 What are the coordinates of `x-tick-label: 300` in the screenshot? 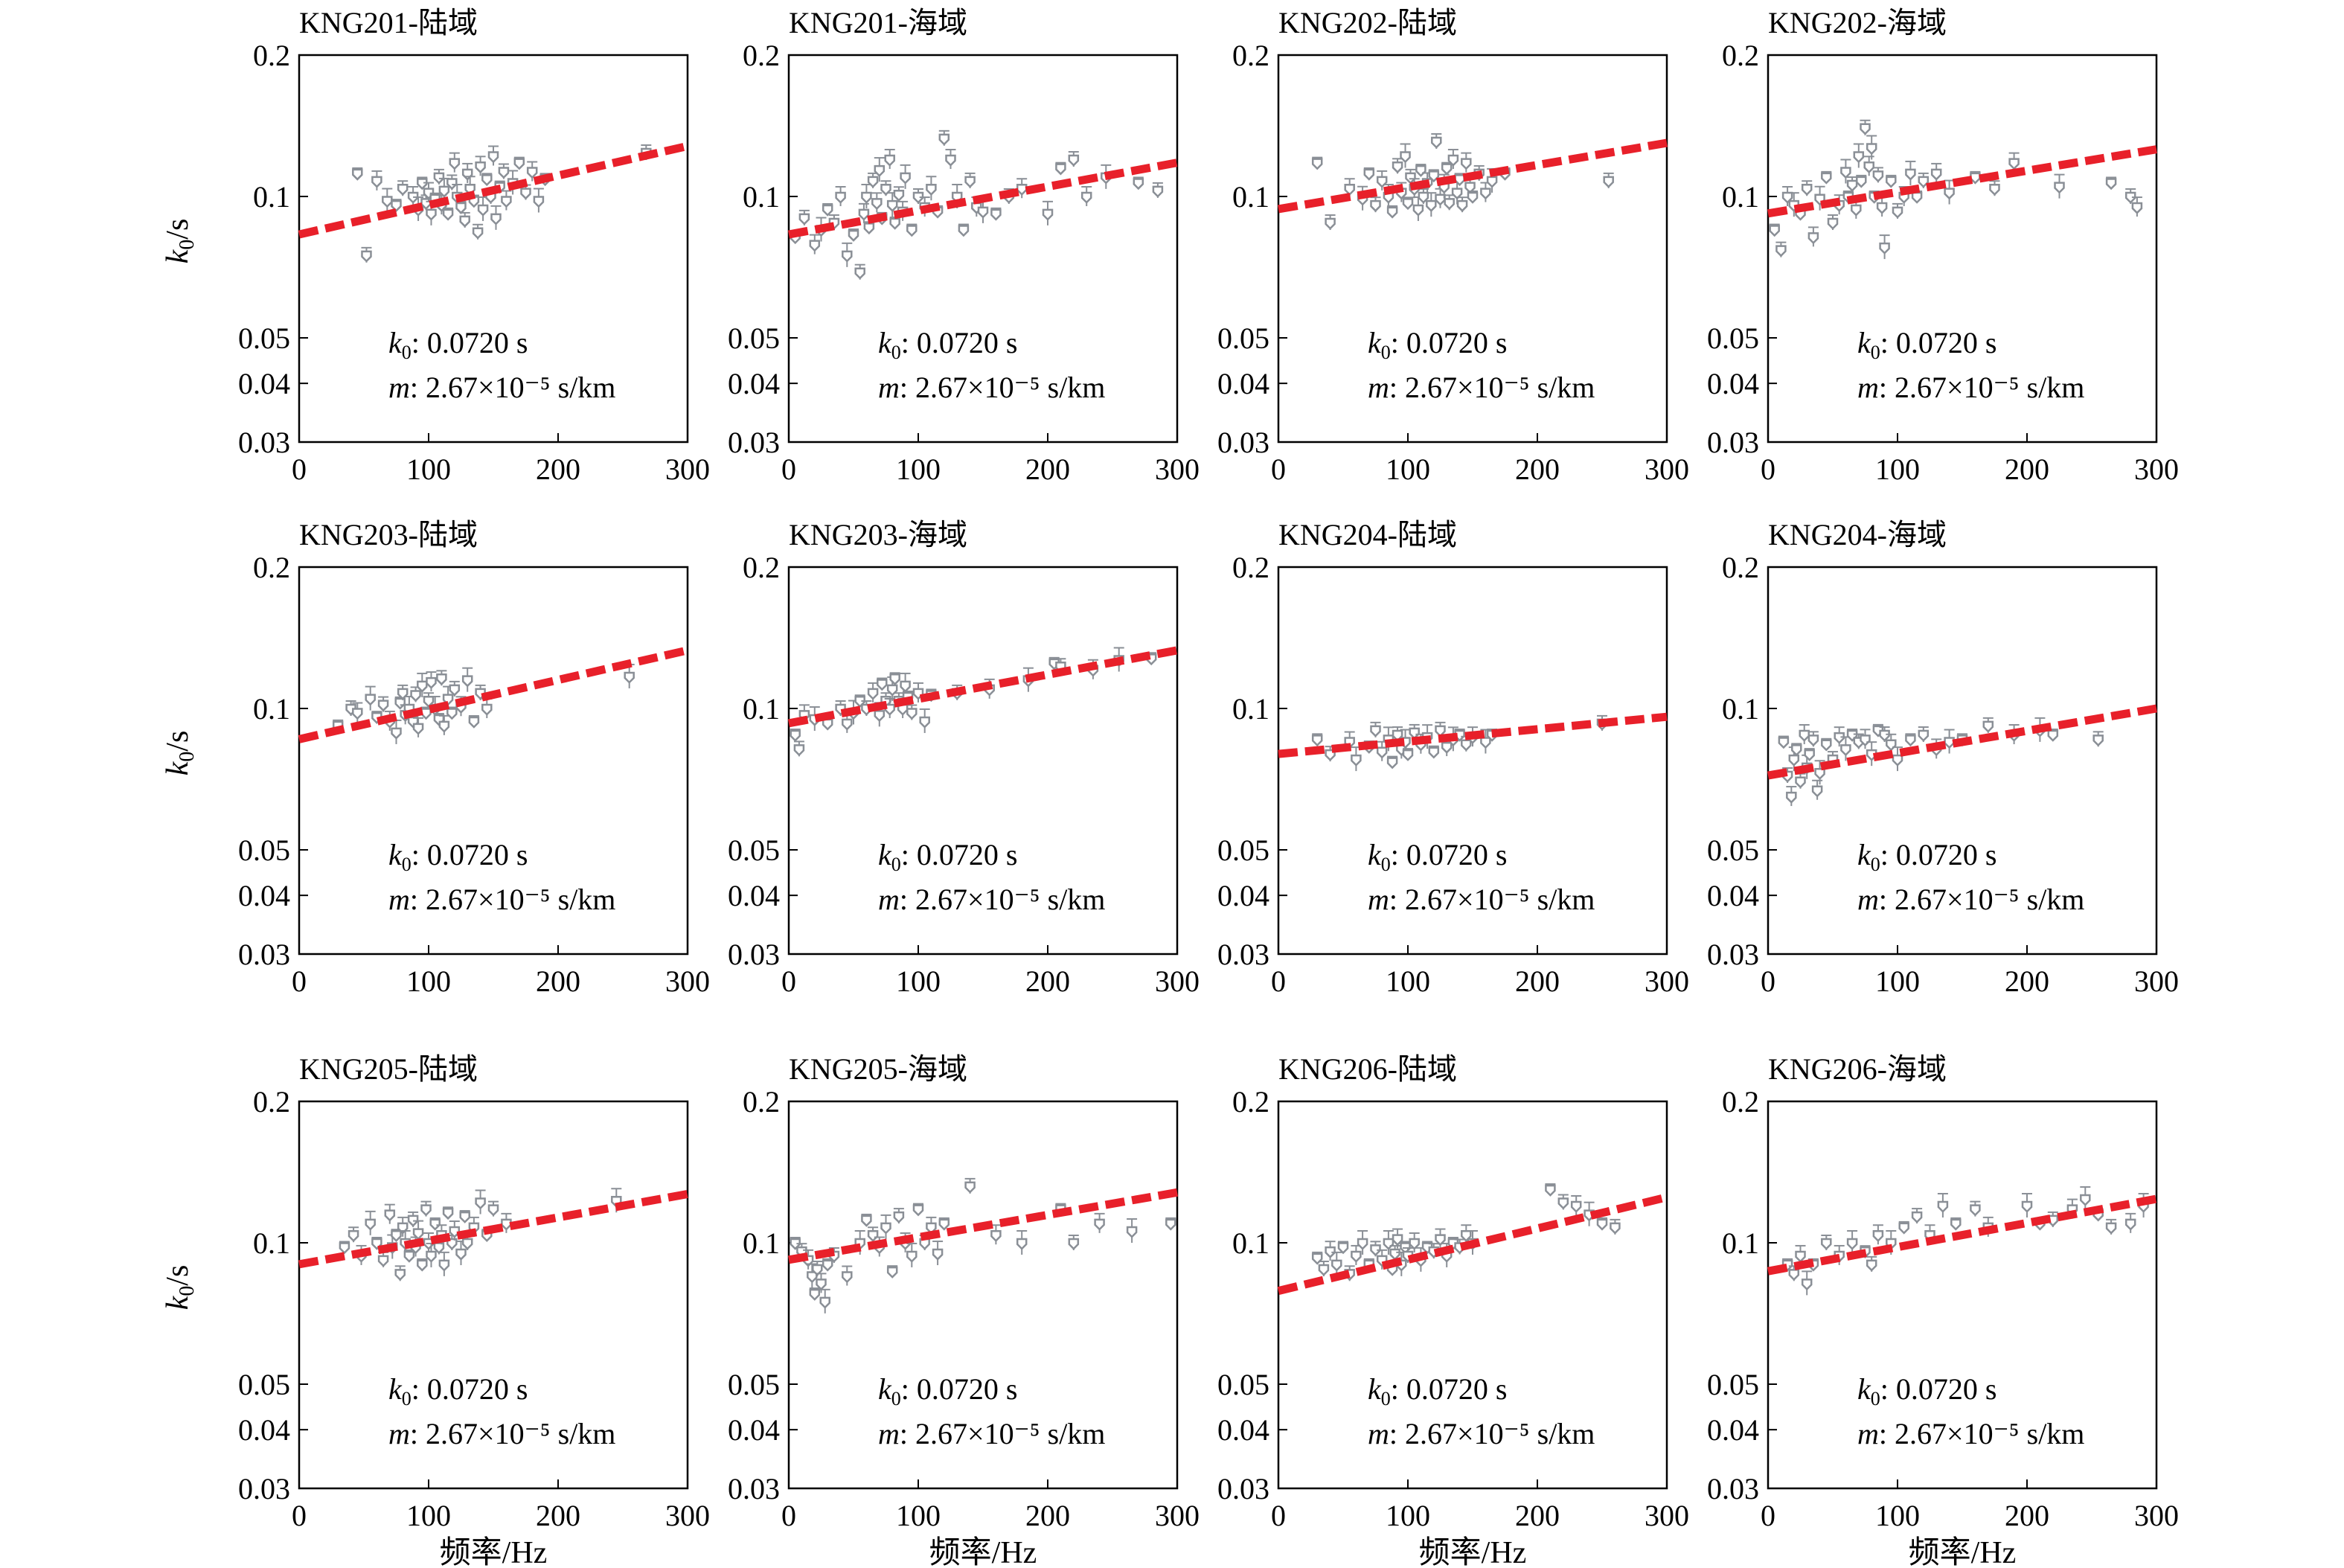 It's located at (687, 469).